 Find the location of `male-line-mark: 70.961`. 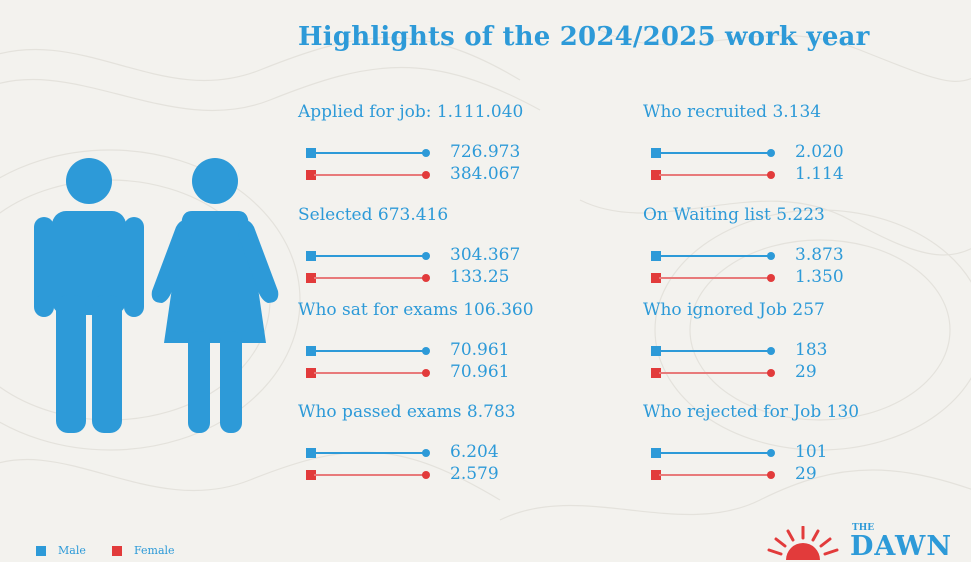

male-line-mark: 70.961 is located at coordinates (451, 351).